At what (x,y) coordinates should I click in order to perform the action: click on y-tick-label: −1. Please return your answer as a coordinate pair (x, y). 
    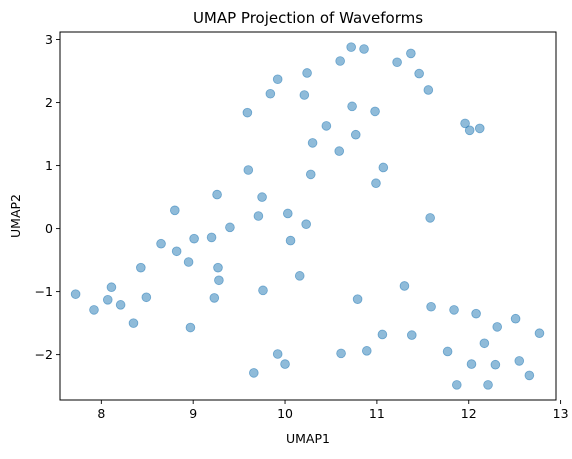
    Looking at the image, I should click on (44, 291).